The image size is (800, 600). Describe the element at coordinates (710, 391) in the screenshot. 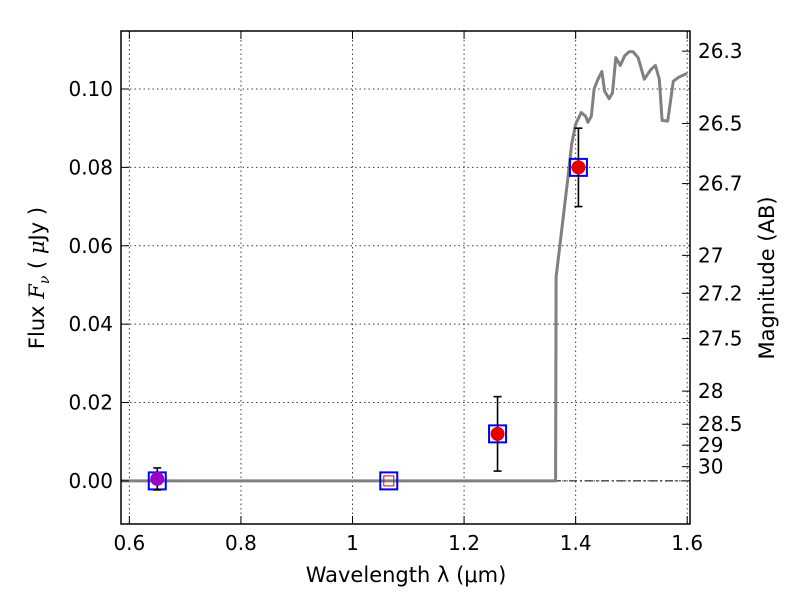

I see `mag-tick-label: 28` at that location.